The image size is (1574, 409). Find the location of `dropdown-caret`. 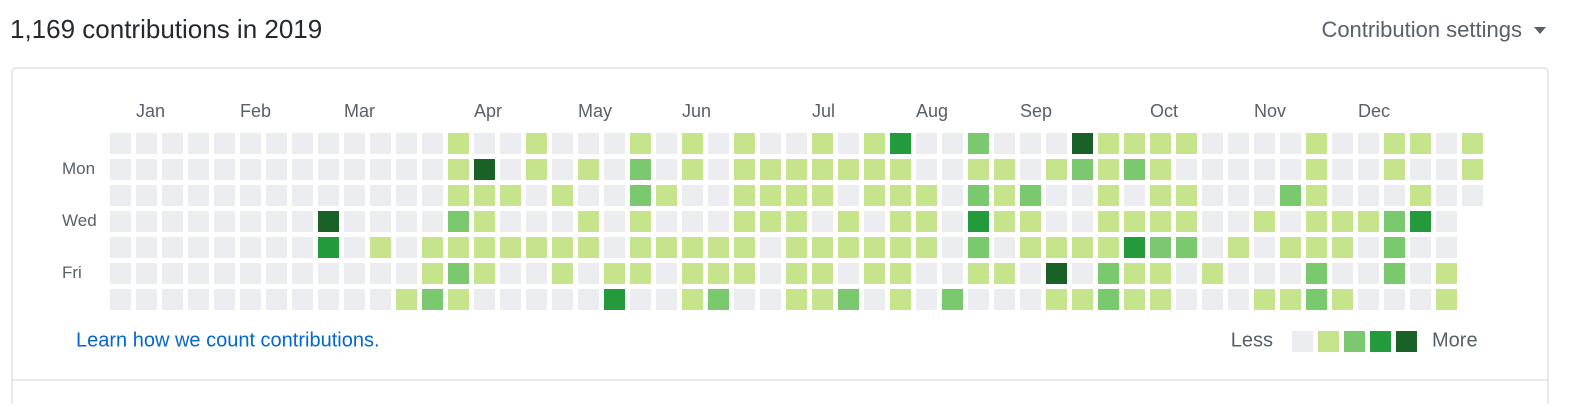

dropdown-caret is located at coordinates (1540, 30).